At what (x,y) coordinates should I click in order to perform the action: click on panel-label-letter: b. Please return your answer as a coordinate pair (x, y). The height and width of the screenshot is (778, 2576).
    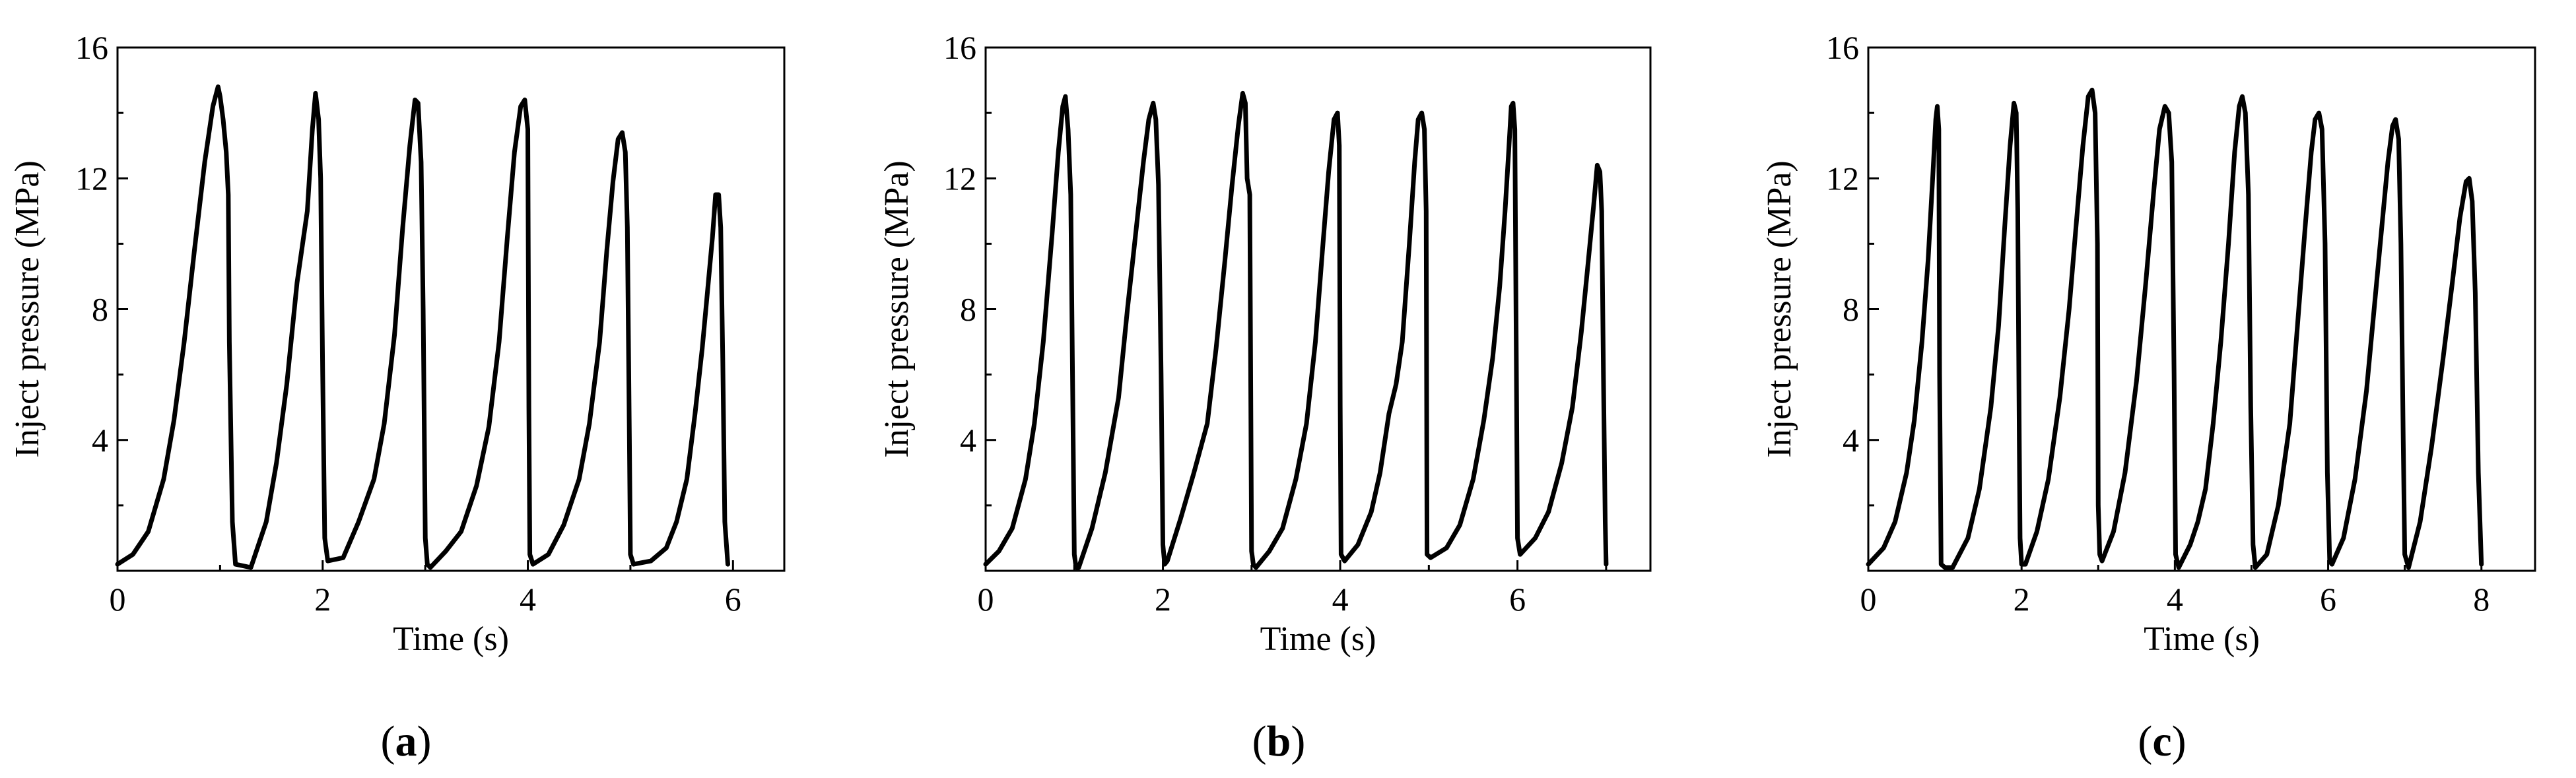
    Looking at the image, I should click on (1279, 741).